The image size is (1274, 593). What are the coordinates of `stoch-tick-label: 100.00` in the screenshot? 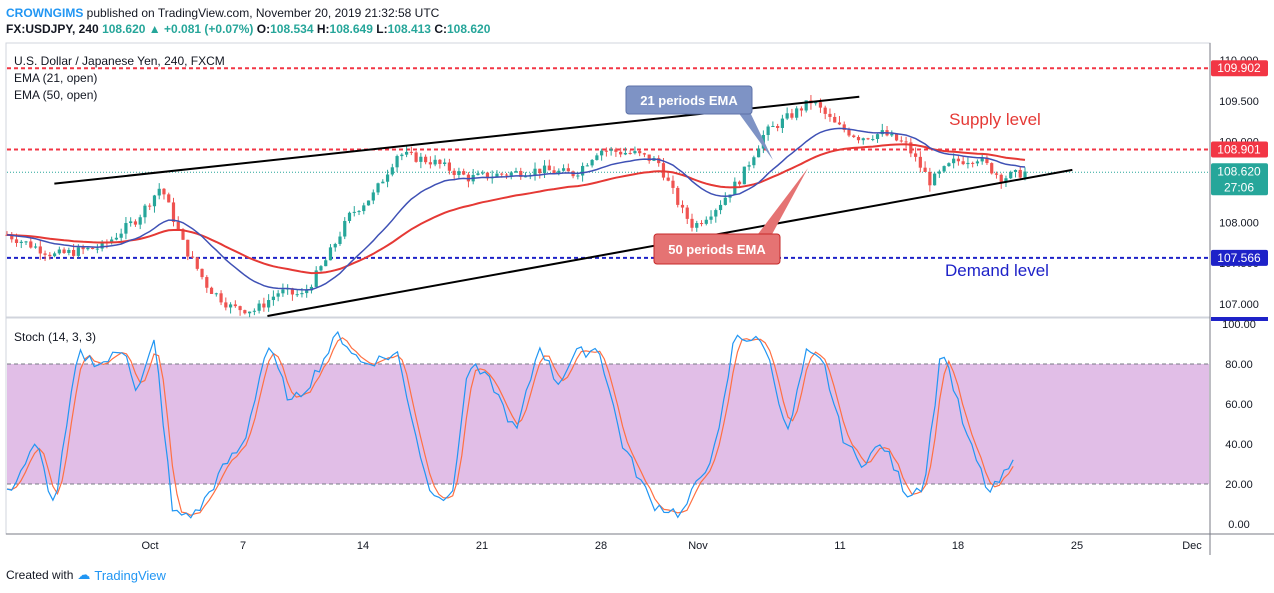 It's located at (1239, 325).